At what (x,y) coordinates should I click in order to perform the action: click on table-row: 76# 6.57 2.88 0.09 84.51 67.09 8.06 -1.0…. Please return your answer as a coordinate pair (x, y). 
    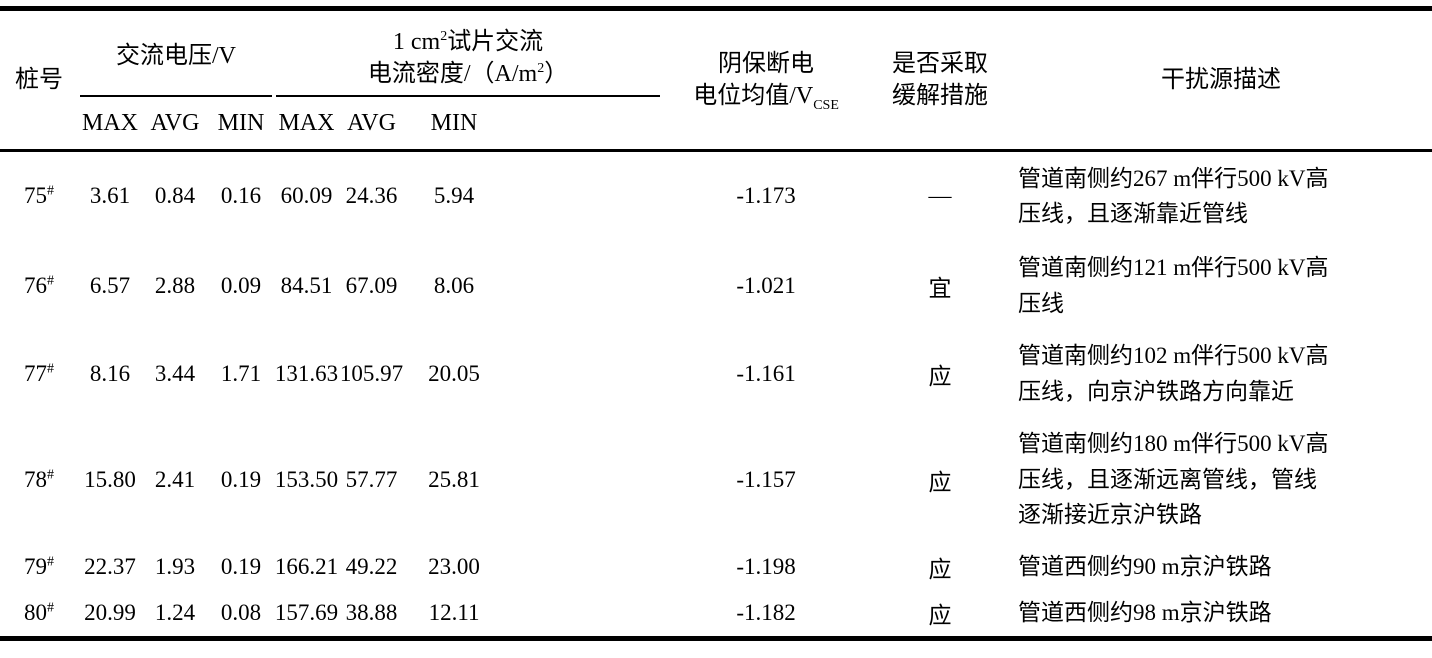
    Looking at the image, I should click on (716, 286).